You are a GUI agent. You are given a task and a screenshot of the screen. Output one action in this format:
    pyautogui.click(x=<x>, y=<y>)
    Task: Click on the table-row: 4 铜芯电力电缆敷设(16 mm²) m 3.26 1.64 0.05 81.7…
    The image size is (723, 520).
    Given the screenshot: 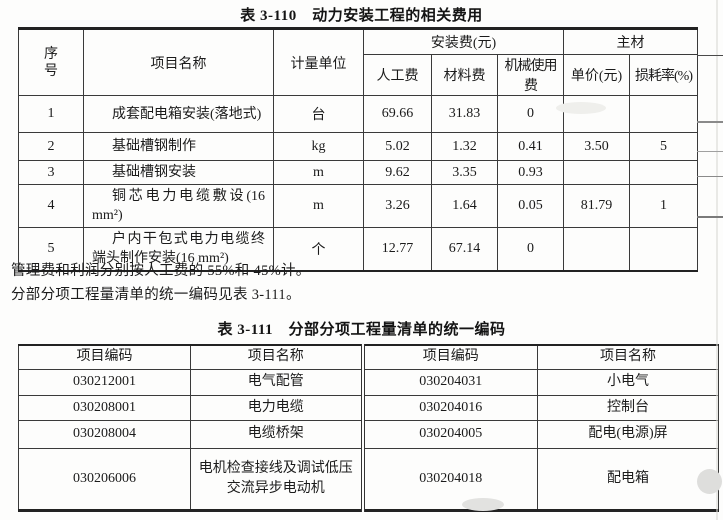 What is the action you would take?
    pyautogui.click(x=358, y=206)
    